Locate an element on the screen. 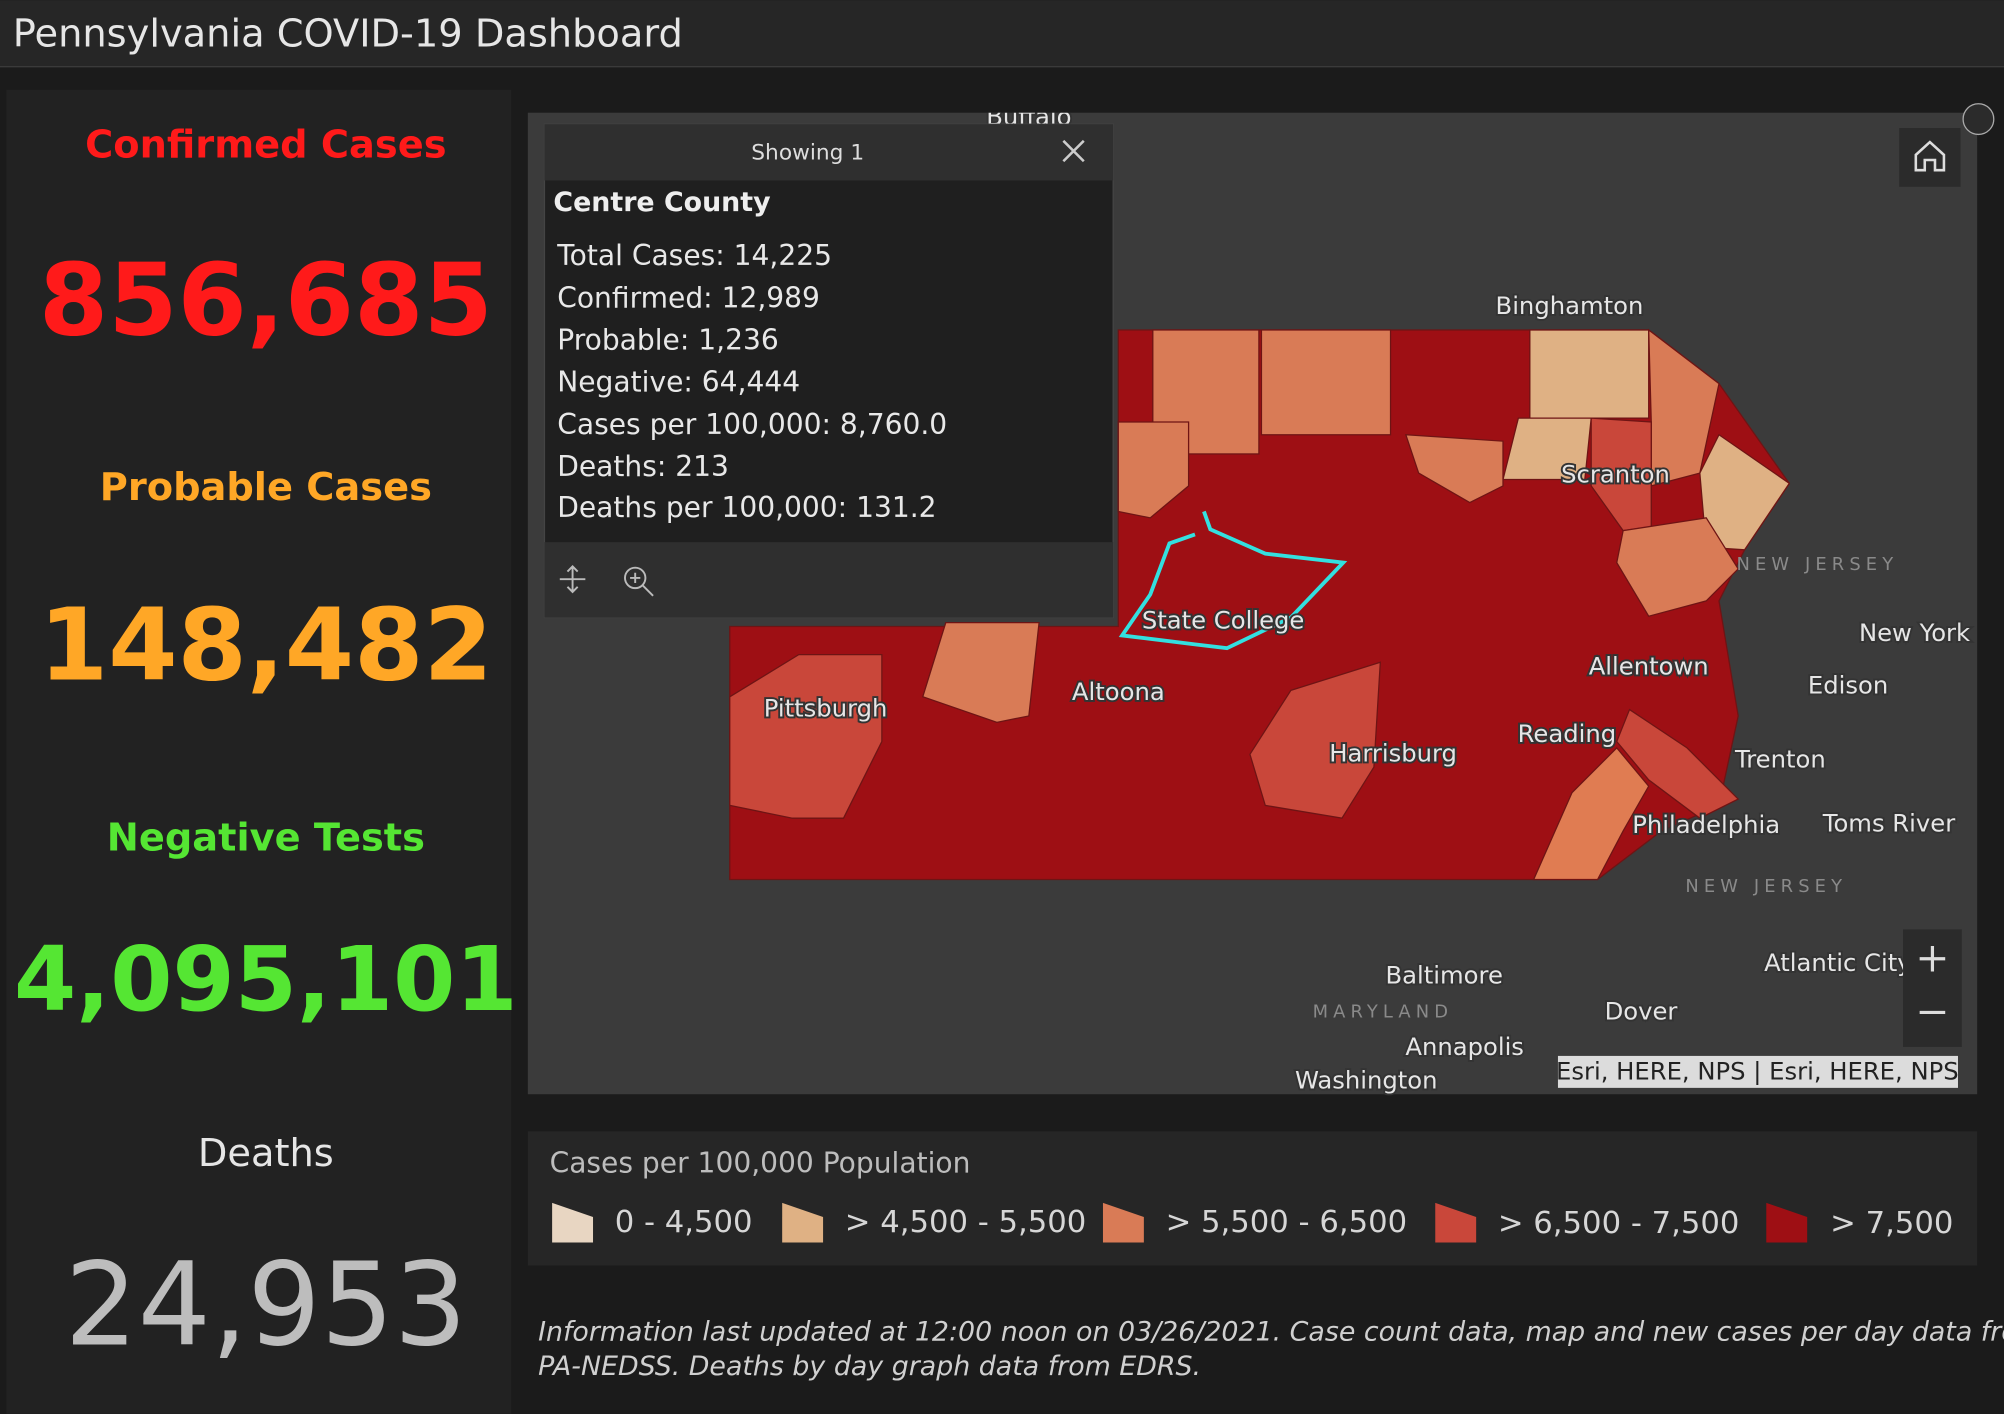 This screenshot has width=2004, height=1414. header-bar is located at coordinates (1002, 33).